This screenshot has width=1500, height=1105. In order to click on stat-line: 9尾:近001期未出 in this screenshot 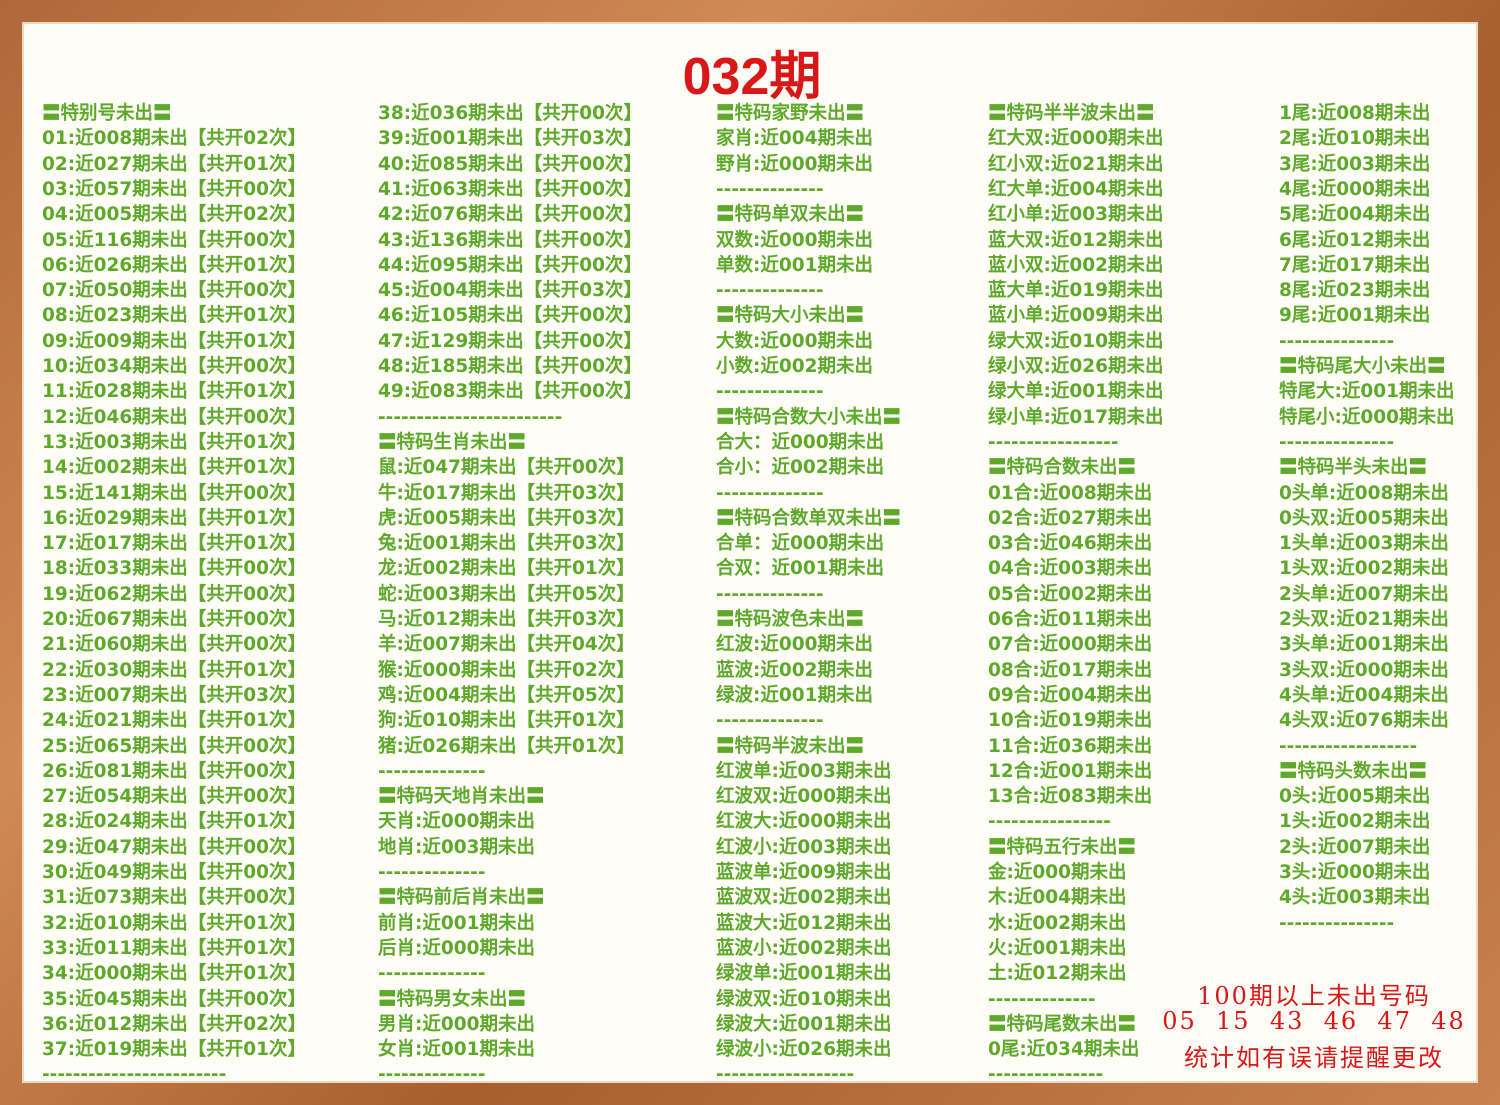, I will do `click(1355, 316)`.